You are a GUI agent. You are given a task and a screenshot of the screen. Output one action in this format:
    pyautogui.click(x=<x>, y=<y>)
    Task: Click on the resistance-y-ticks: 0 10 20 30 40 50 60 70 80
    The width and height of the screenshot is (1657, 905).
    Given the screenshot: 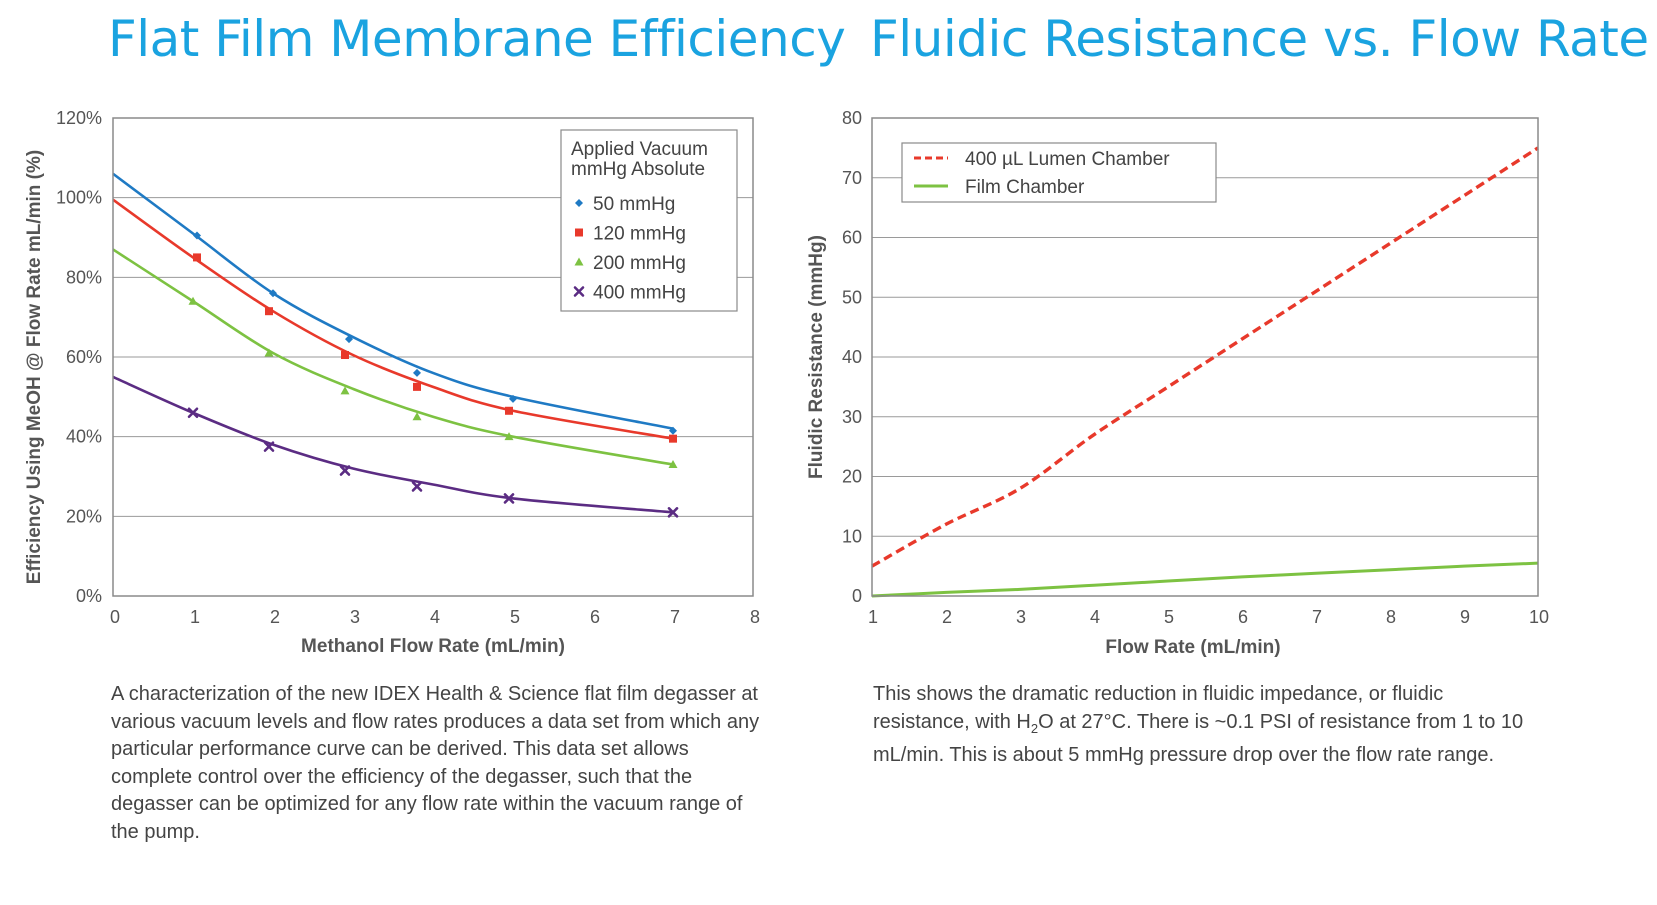 What is the action you would take?
    pyautogui.click(x=852, y=357)
    